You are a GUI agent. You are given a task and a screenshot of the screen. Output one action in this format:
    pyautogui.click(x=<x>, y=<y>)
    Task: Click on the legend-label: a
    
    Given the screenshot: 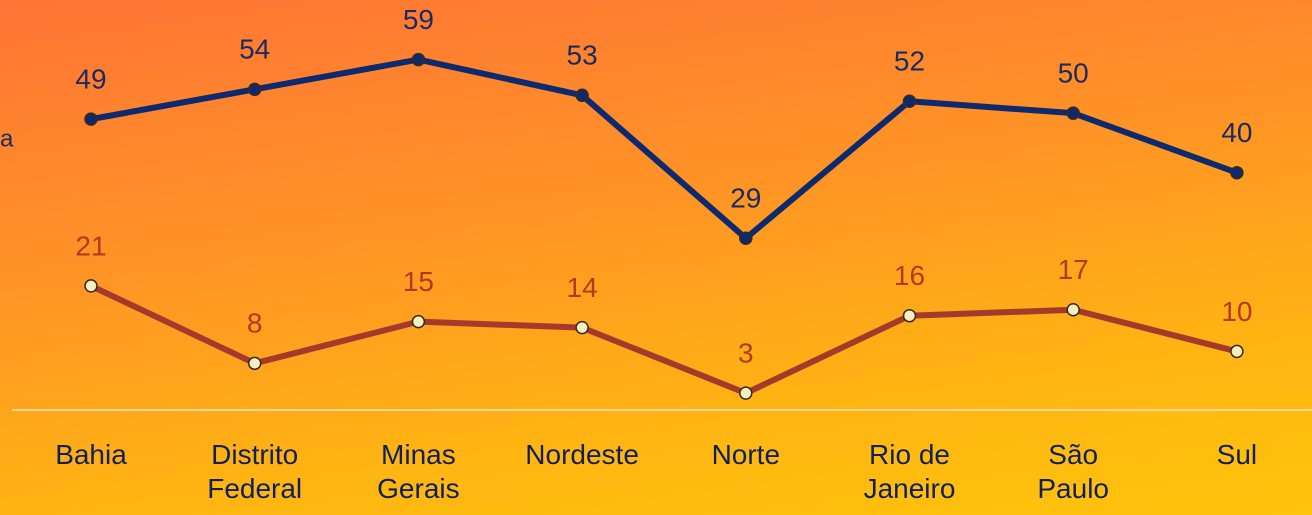 What is the action you would take?
    pyautogui.click(x=7, y=138)
    